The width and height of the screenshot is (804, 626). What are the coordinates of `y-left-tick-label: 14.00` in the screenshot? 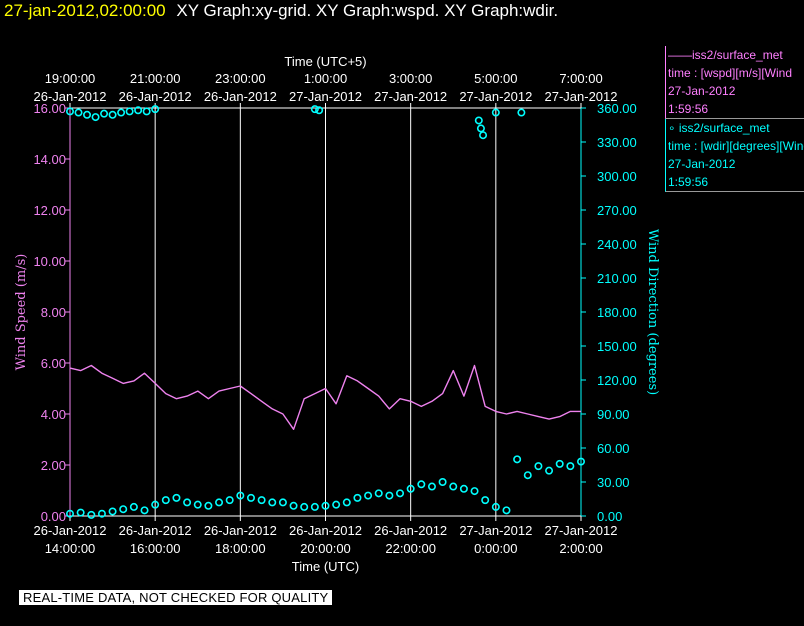 It's located at (49, 159).